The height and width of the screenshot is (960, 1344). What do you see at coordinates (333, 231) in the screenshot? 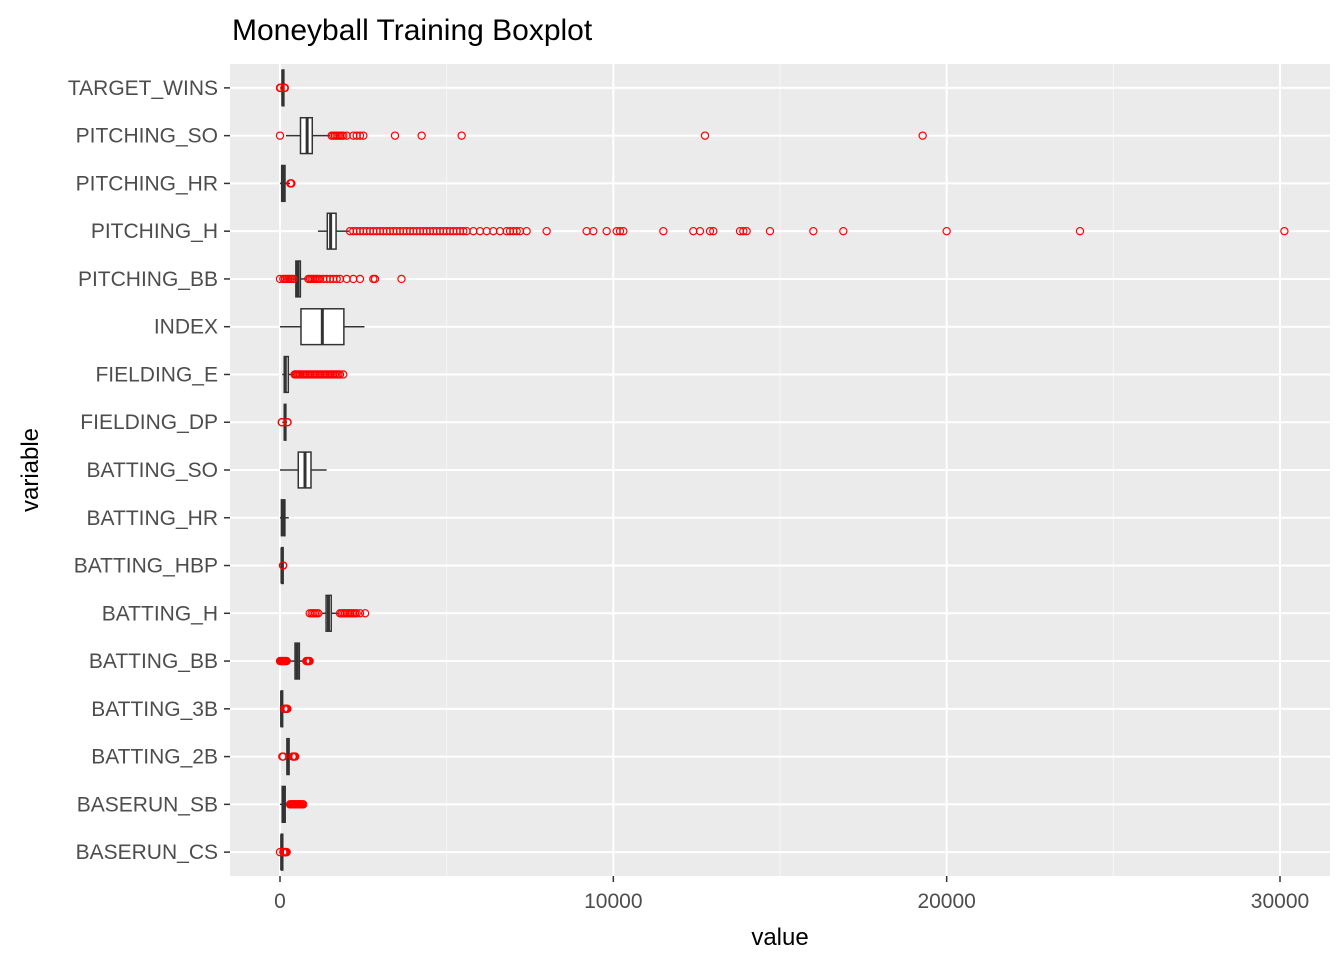
I see `box-pitching-h` at bounding box center [333, 231].